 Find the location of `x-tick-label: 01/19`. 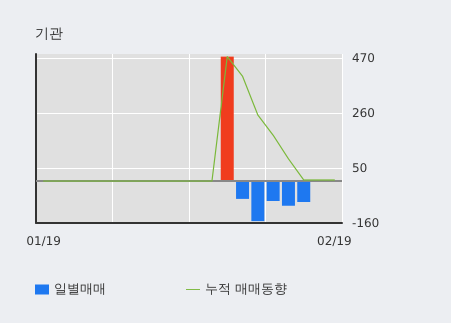

x-tick-label: 01/19 is located at coordinates (43, 241).